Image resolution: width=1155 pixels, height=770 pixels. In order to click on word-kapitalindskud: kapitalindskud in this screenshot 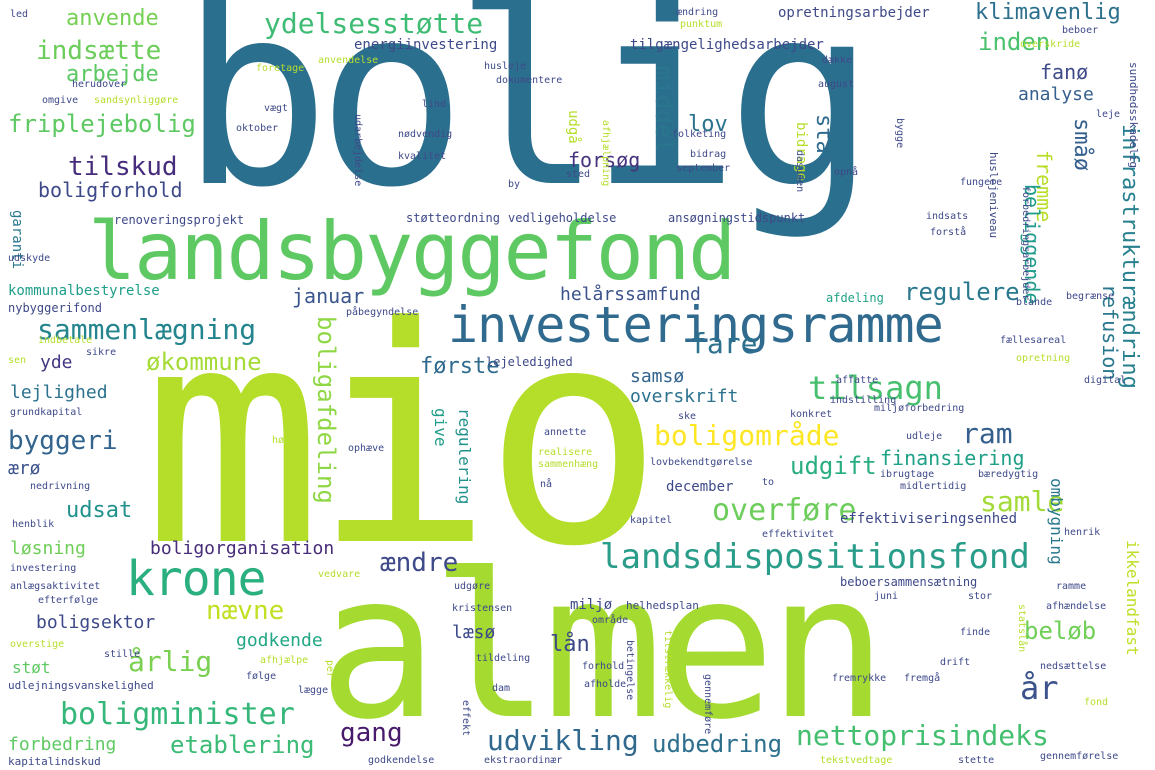, I will do `click(54, 761)`.